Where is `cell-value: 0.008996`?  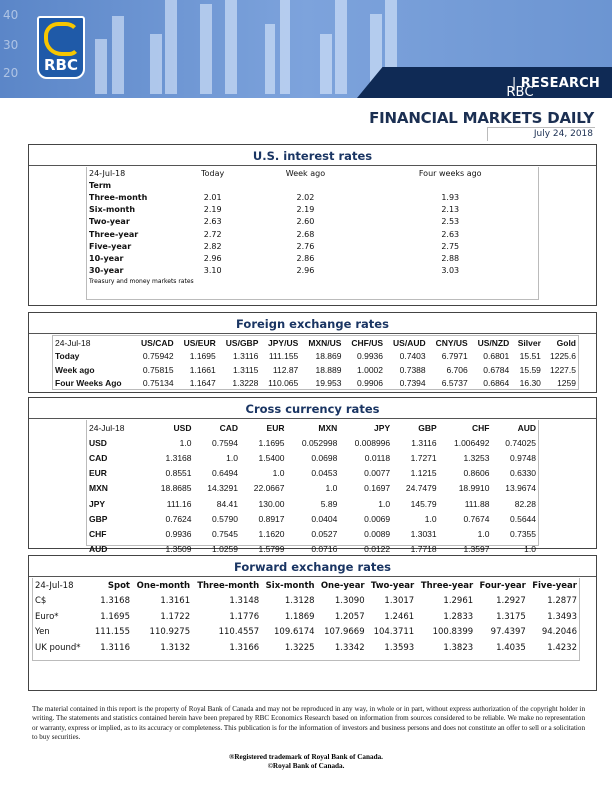
cell-value: 0.008996 is located at coordinates (372, 442).